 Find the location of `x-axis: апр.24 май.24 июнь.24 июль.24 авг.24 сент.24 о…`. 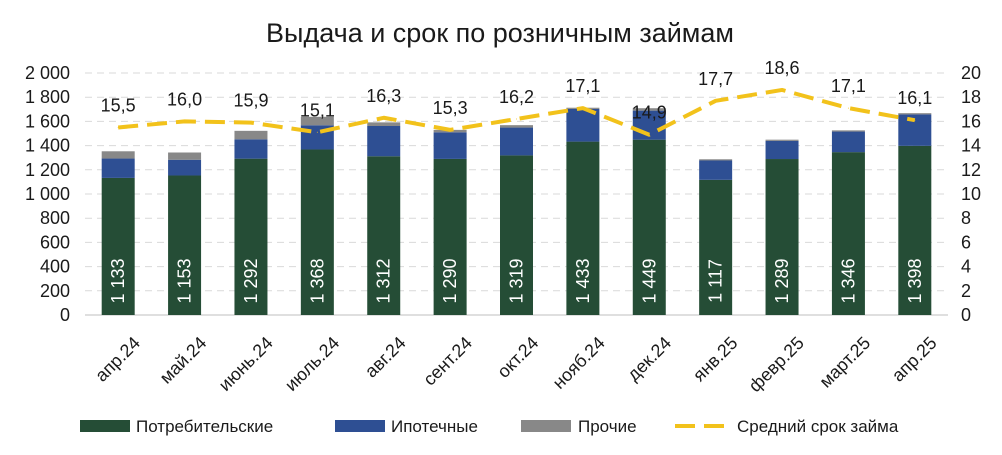

x-axis: апр.24 май.24 июнь.24 июль.24 авг.24 сент.24 о… is located at coordinates (516, 364).